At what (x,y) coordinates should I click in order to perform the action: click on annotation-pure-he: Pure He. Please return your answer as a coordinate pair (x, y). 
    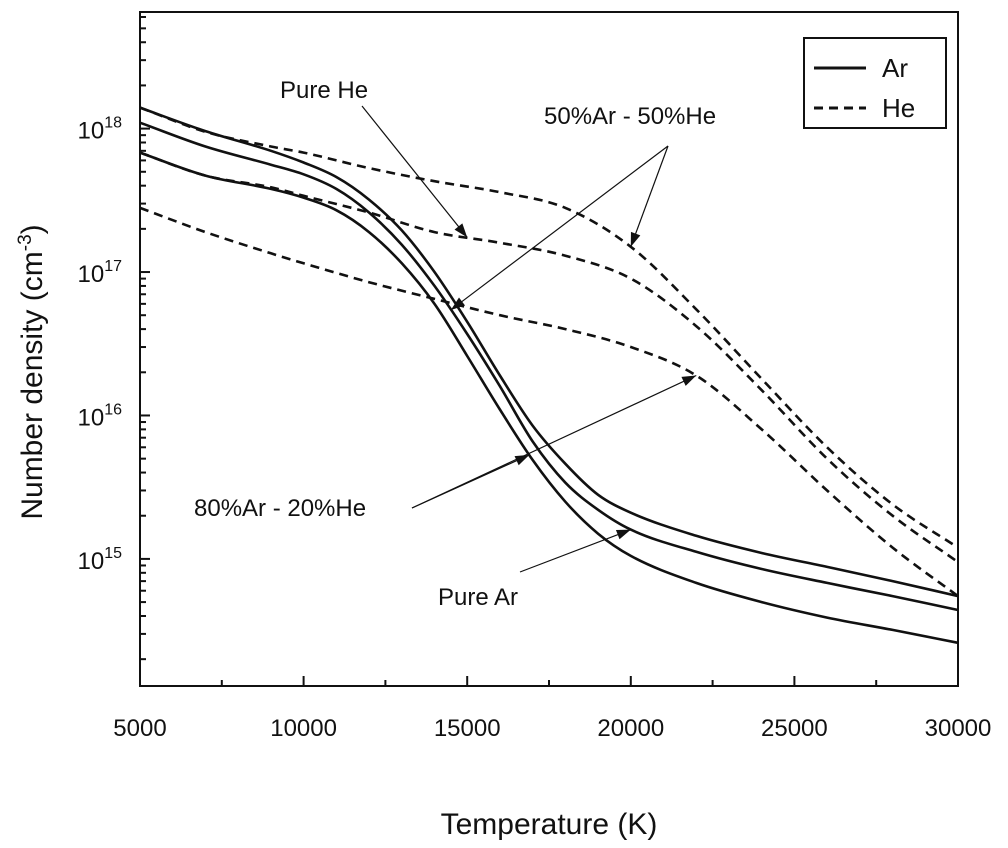
    Looking at the image, I should click on (324, 90).